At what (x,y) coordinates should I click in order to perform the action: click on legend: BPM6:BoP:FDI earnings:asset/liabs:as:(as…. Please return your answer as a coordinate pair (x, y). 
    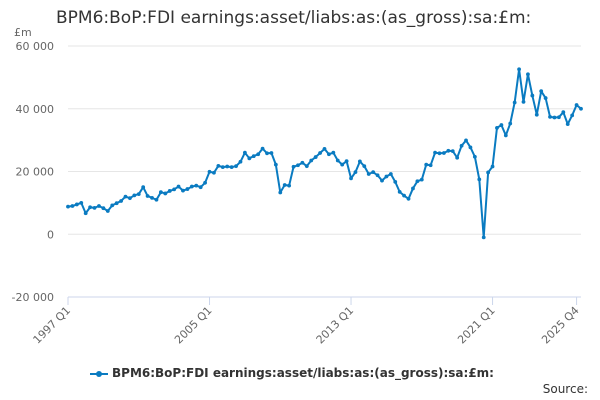
    Looking at the image, I should click on (292, 373).